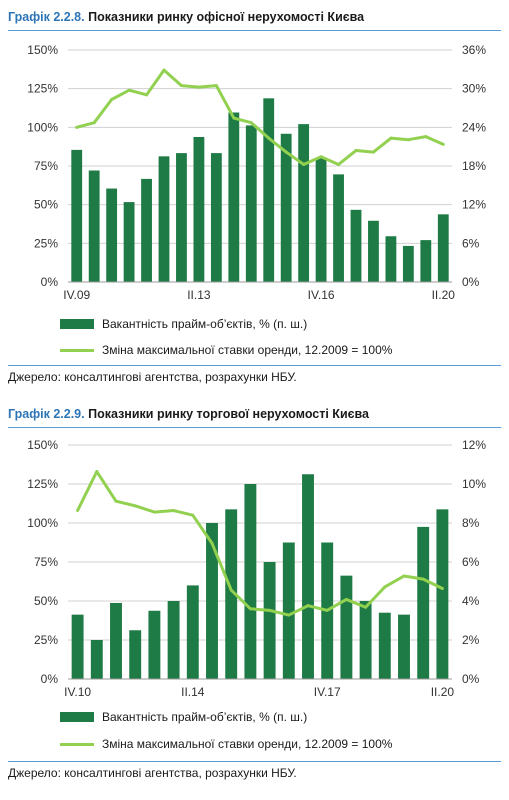  I want to click on x-tick-label: II.20, so click(443, 692).